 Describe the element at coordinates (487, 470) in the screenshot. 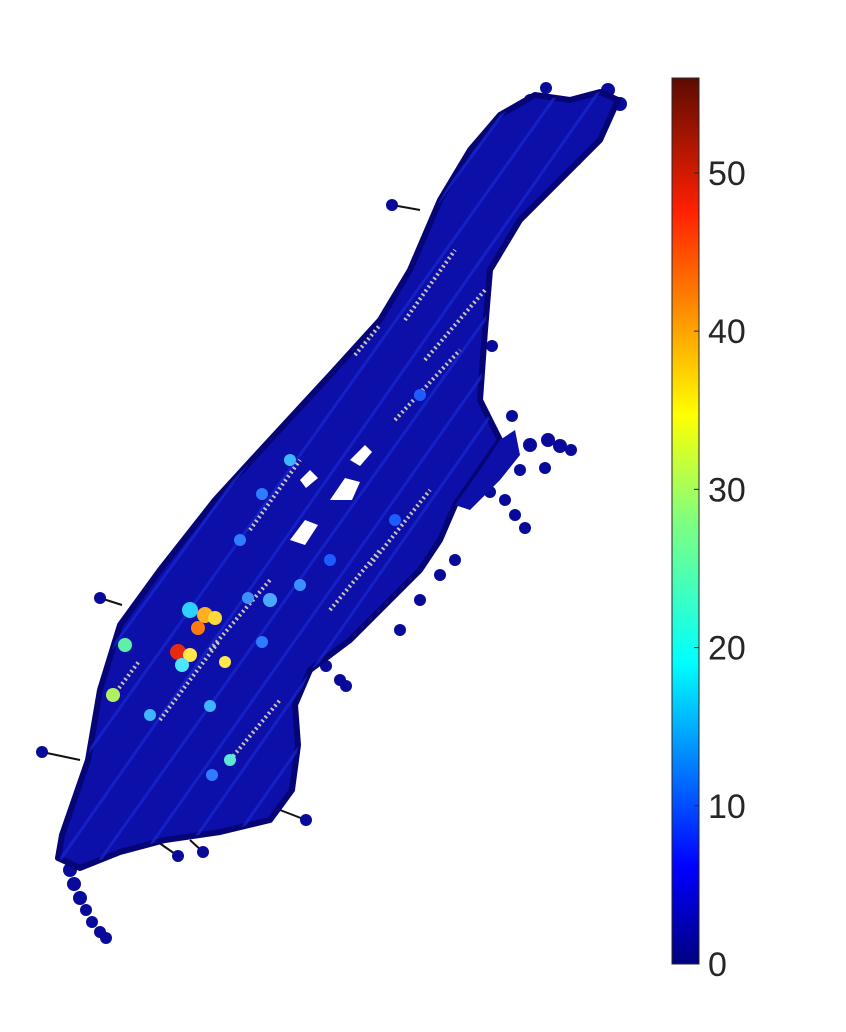

I see `island-spur` at that location.